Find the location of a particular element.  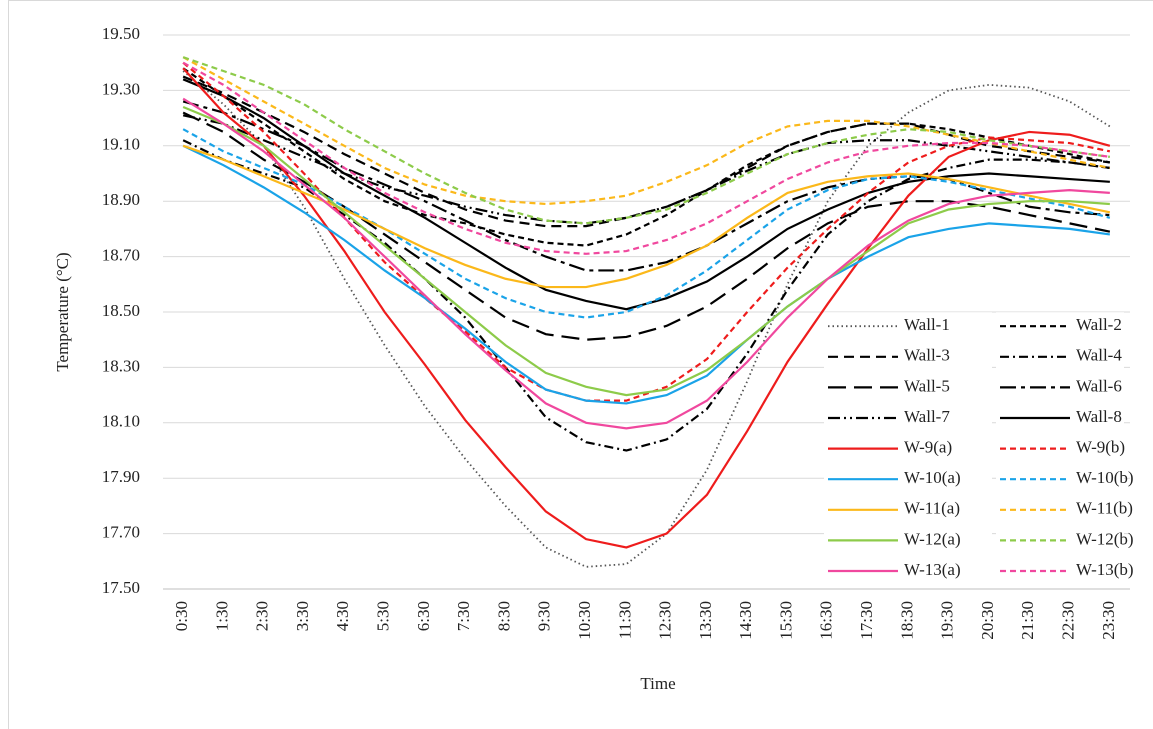

legend-label: W-11(a) is located at coordinates (932, 508).